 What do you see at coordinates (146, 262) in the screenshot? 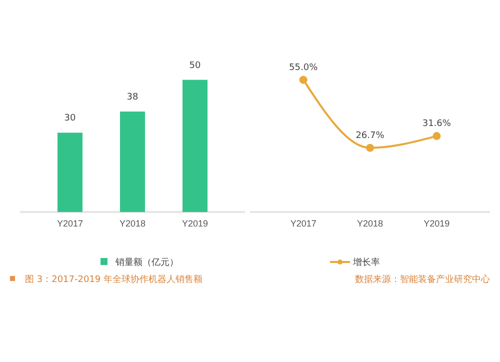
I see `legend-label: 销量额（亿元）` at bounding box center [146, 262].